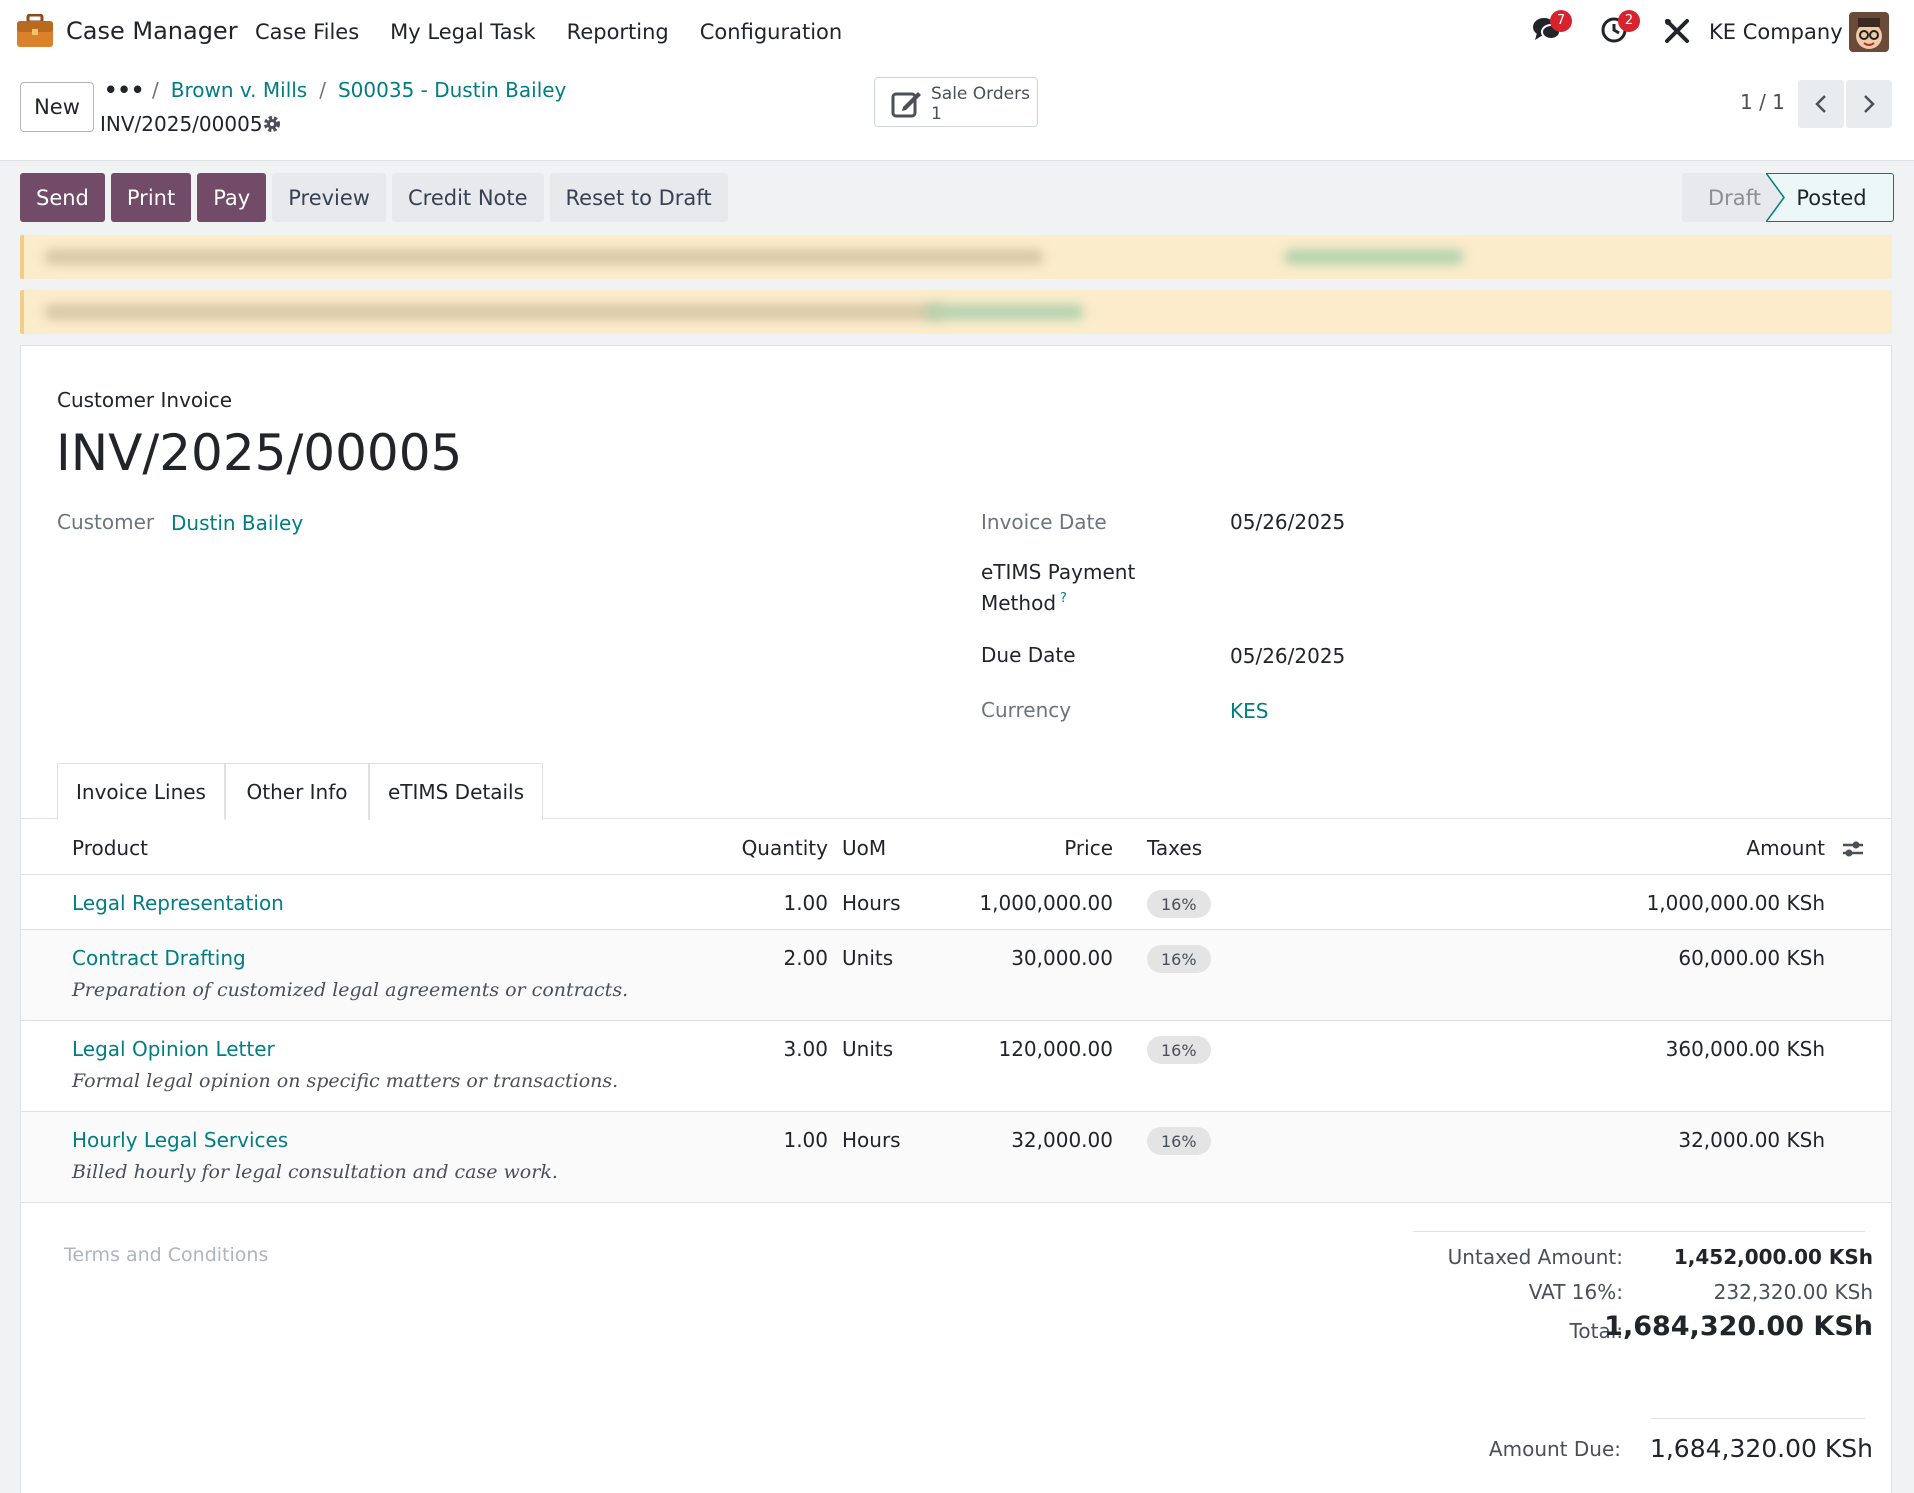 Image resolution: width=1914 pixels, height=1493 pixels. Describe the element at coordinates (1288, 656) in the screenshot. I see `due-date-field: 05/26/2025` at that location.